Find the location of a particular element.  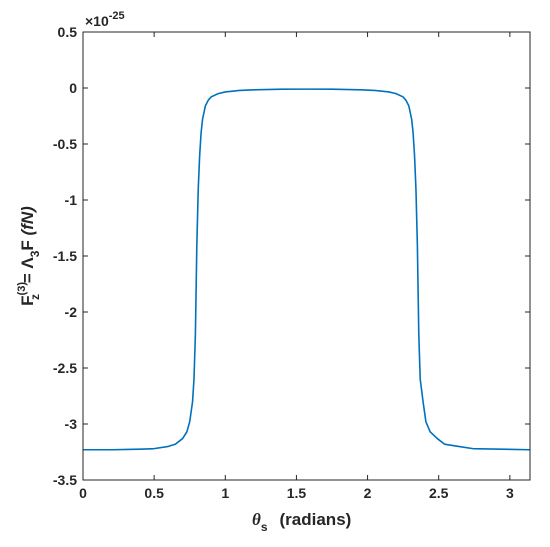

x-axis-text: (radians) is located at coordinates (316, 519).